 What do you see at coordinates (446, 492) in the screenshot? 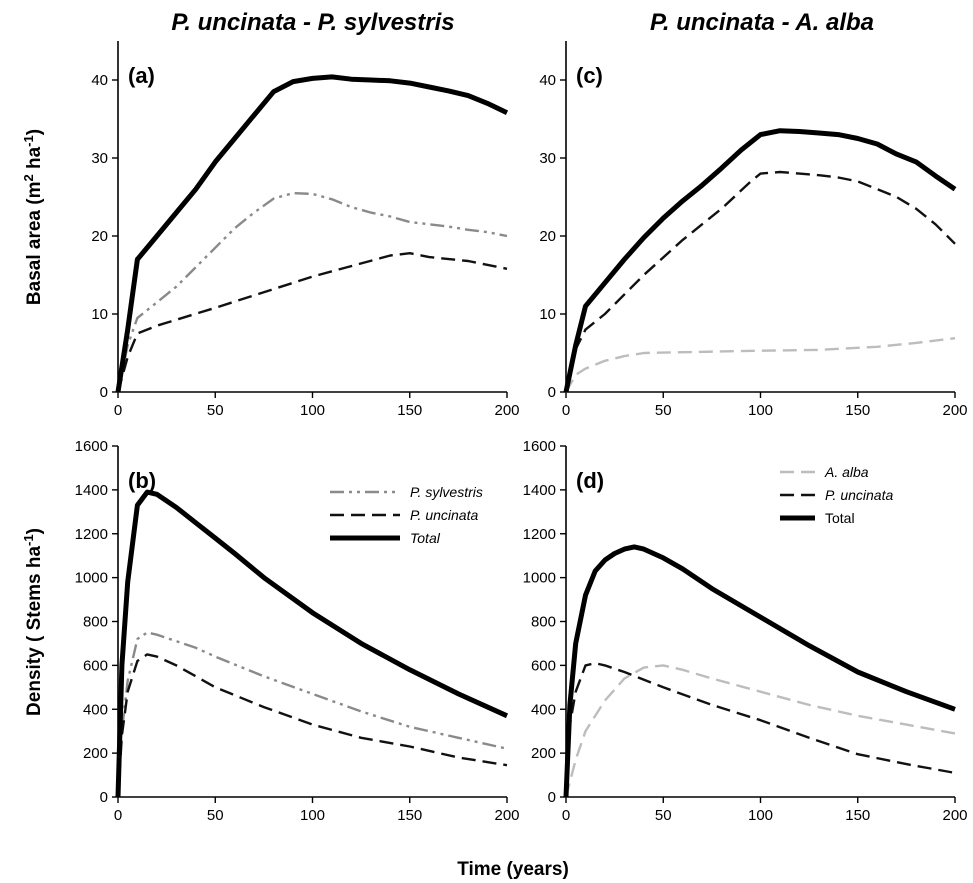
I see `legend-label-p-sylvestris: P. sylvestris` at bounding box center [446, 492].